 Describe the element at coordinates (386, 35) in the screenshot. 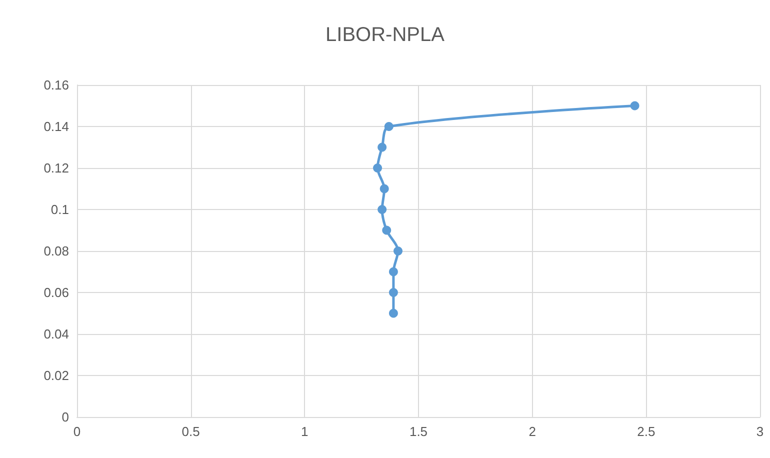

I see `chart-title: LIBOR-NPLA` at that location.